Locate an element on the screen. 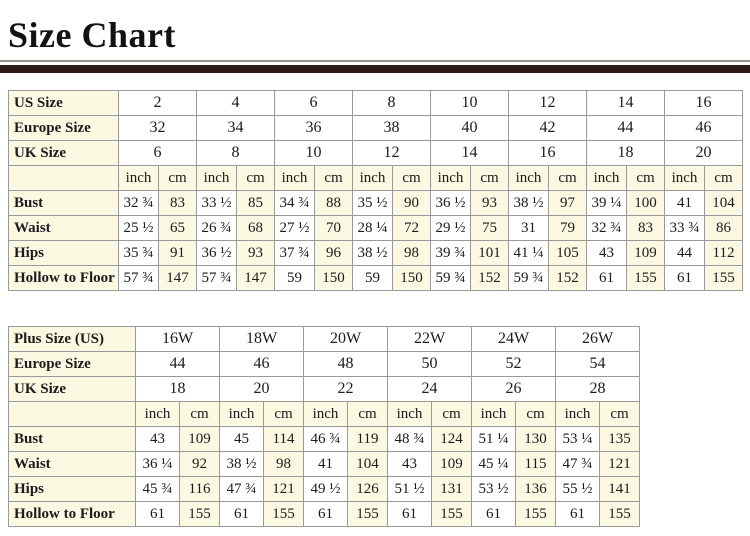 The image size is (750, 536). inch-value-cell: 33 ½ is located at coordinates (216, 203).